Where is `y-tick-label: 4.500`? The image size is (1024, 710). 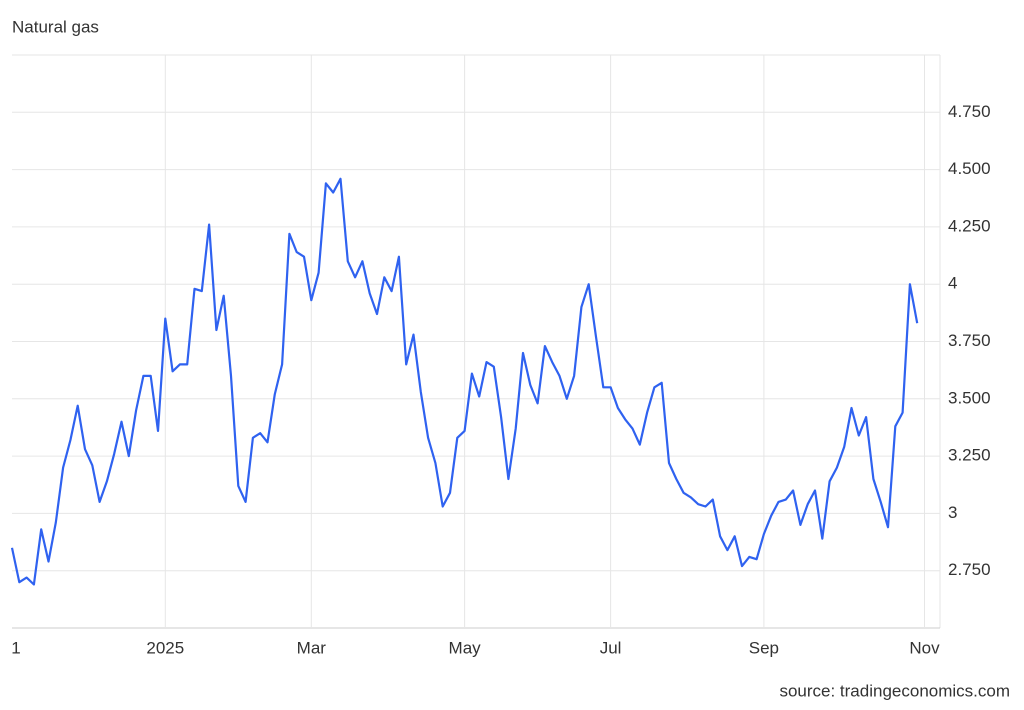
y-tick-label: 4.500 is located at coordinates (969, 168).